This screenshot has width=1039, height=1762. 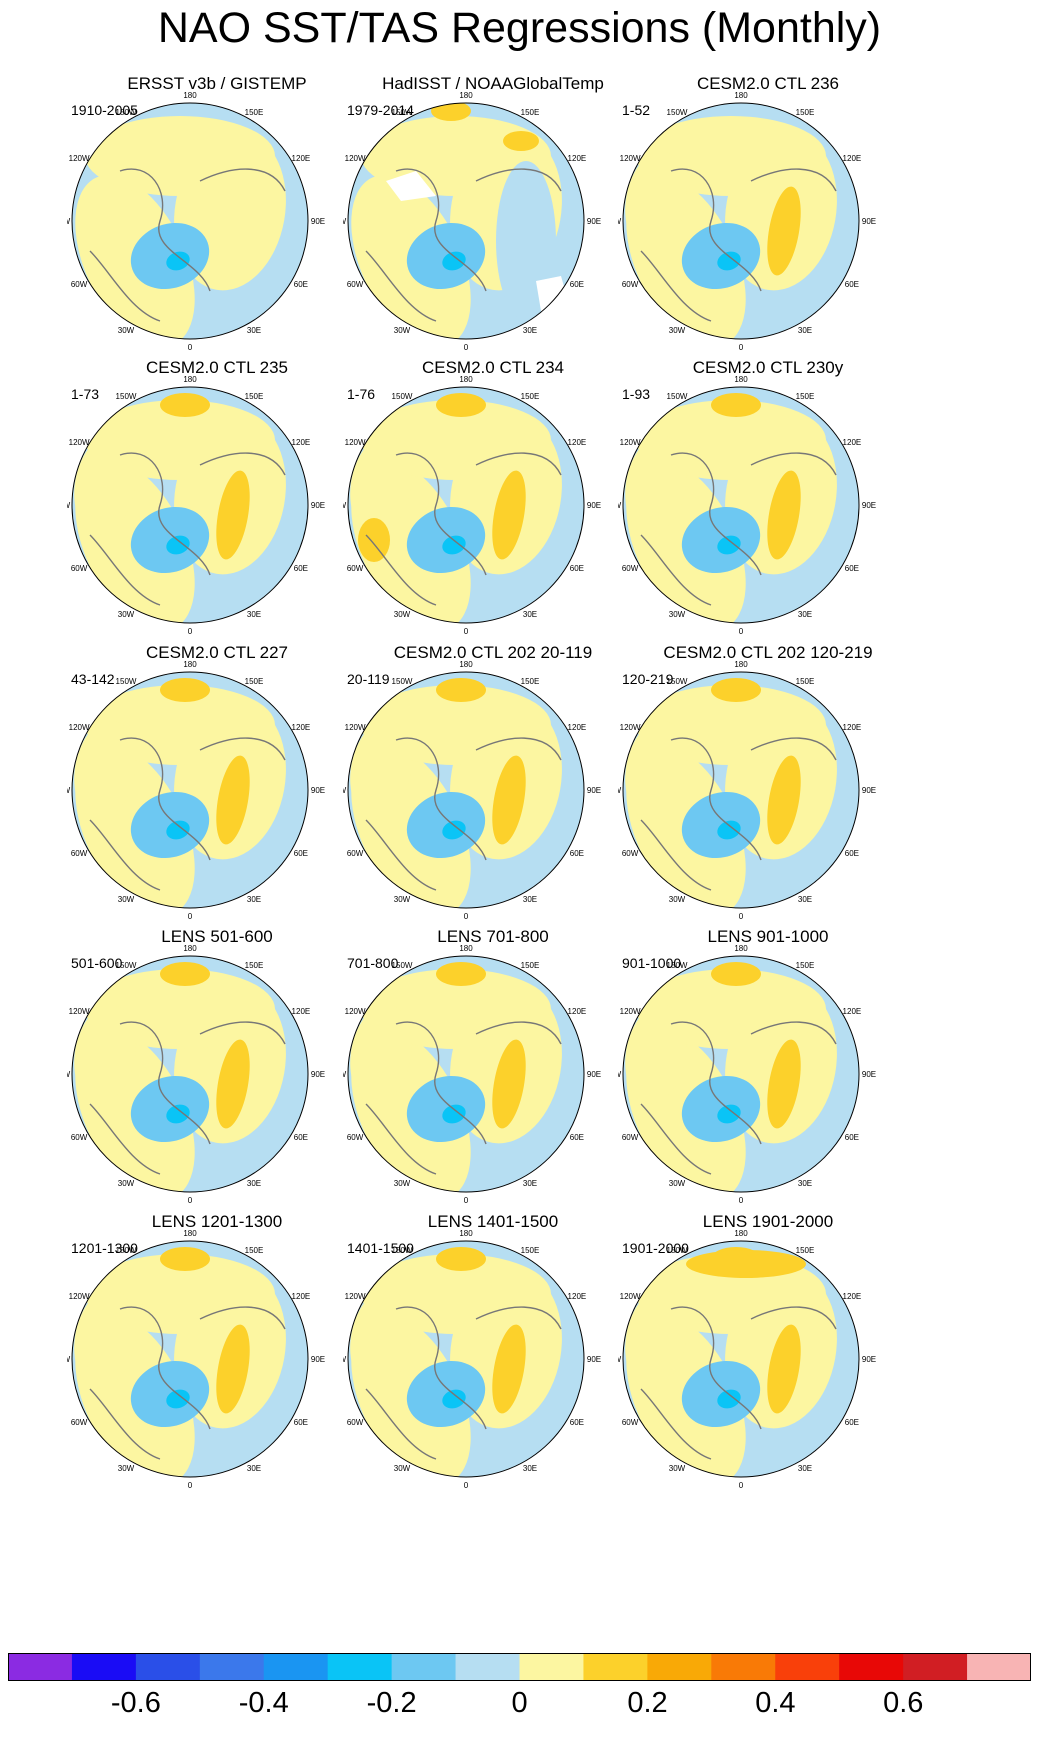 What do you see at coordinates (655, 1248) in the screenshot?
I see `panel-years: 1901-2000` at bounding box center [655, 1248].